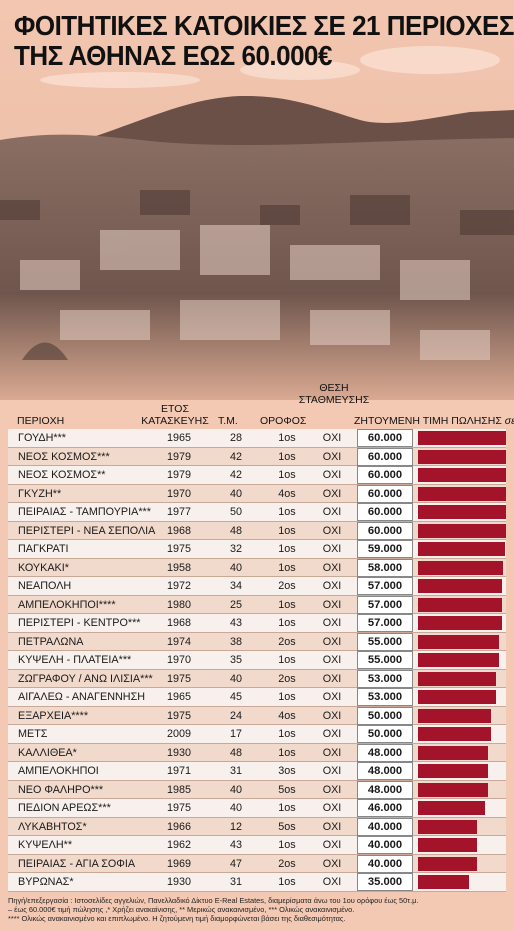 This screenshot has width=514, height=931. I want to click on sqm-cell: 50, so click(235, 512).